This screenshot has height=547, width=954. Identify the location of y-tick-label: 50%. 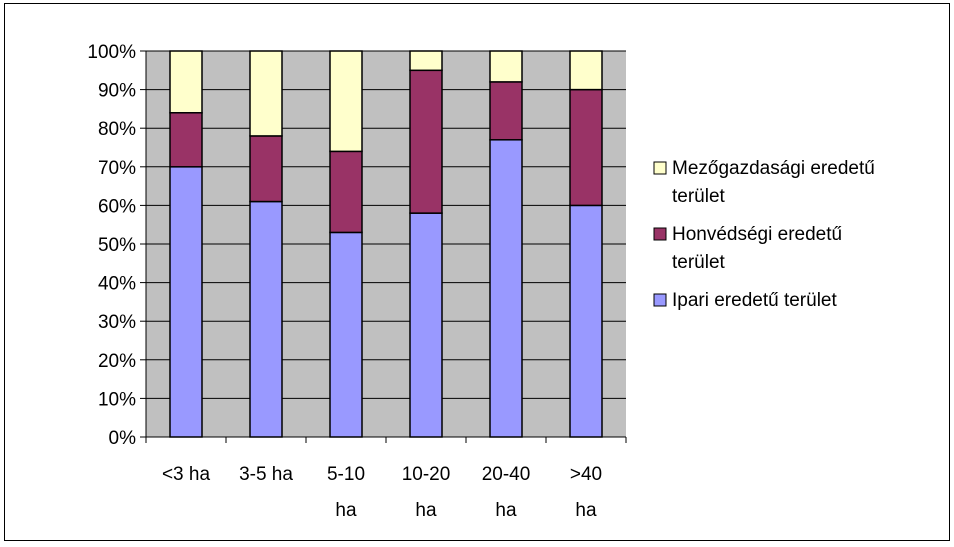
(117, 245).